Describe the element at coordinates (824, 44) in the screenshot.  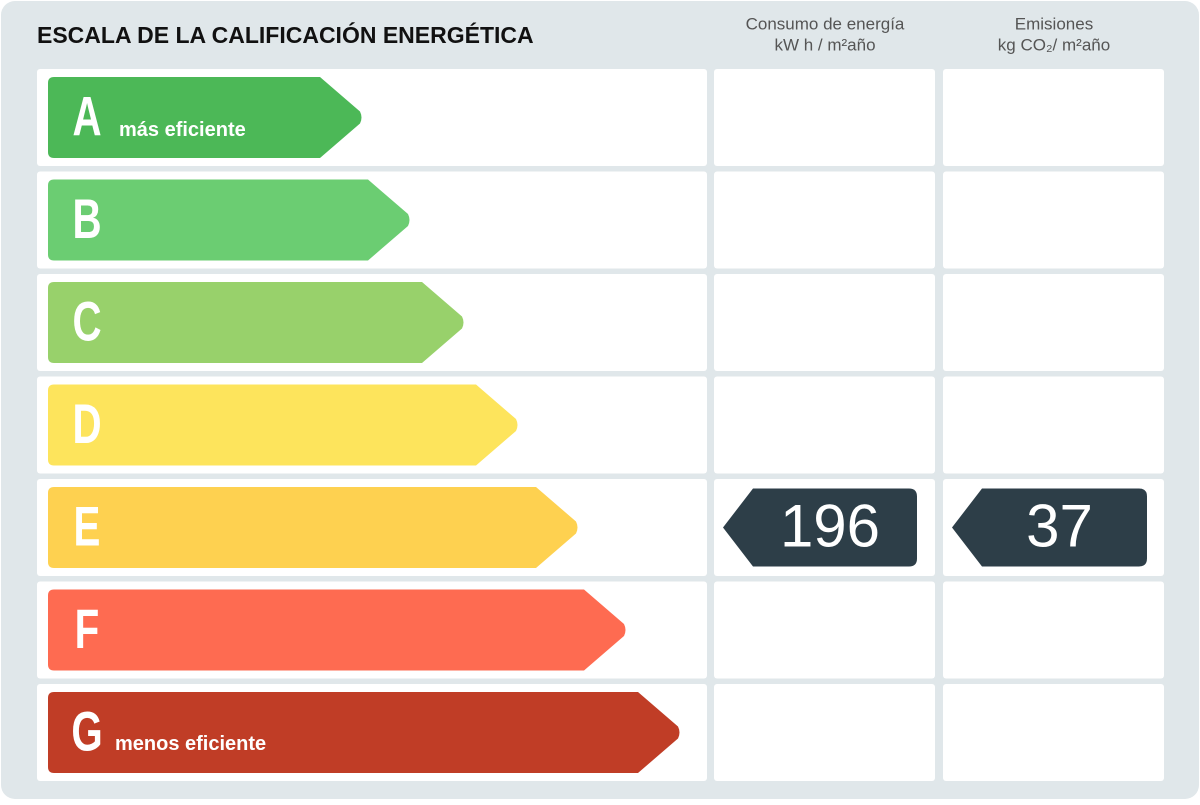
I see `column-unit: kW h / m²año` at that location.